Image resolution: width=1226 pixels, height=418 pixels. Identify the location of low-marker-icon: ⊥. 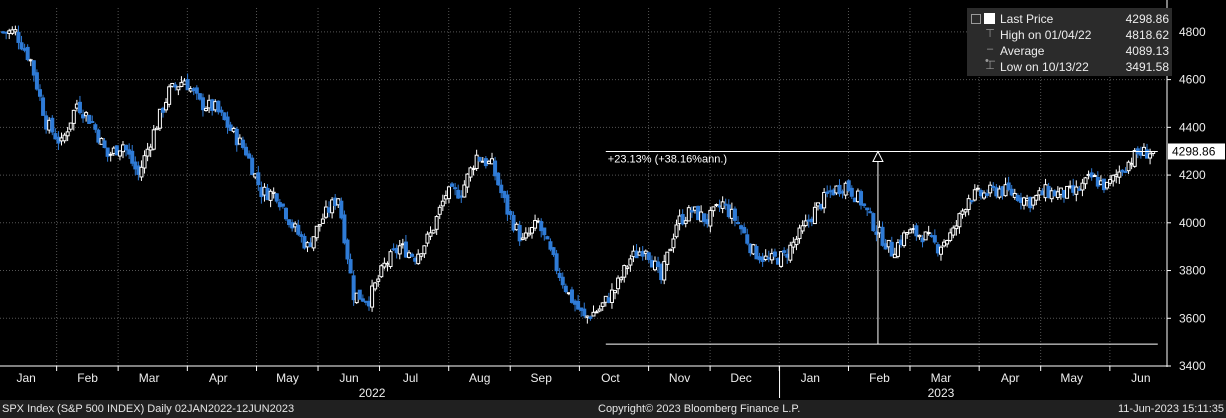
(990, 66).